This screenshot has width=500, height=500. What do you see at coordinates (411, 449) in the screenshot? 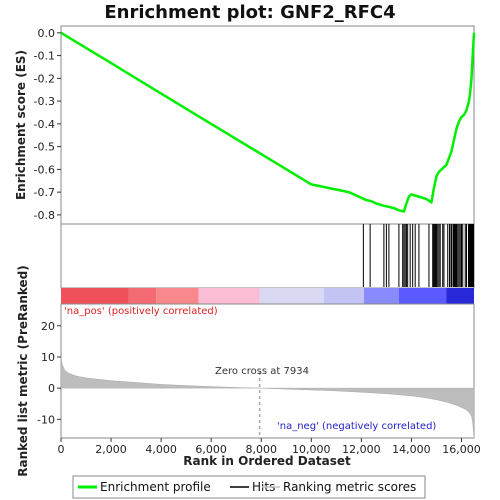
I see `x-tick-label: 14,000` at bounding box center [411, 449].